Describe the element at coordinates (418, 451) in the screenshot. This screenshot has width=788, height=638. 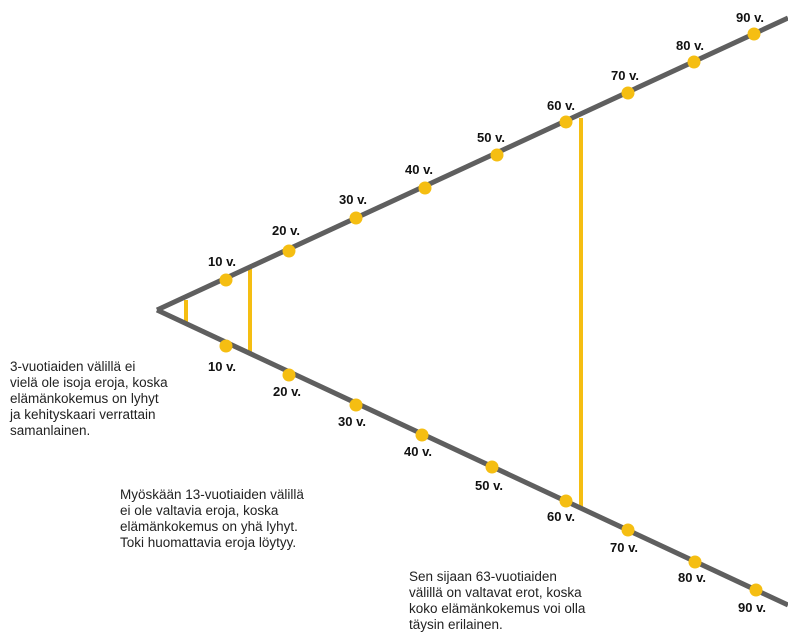
I see `lower-age-label: 40 v.` at that location.